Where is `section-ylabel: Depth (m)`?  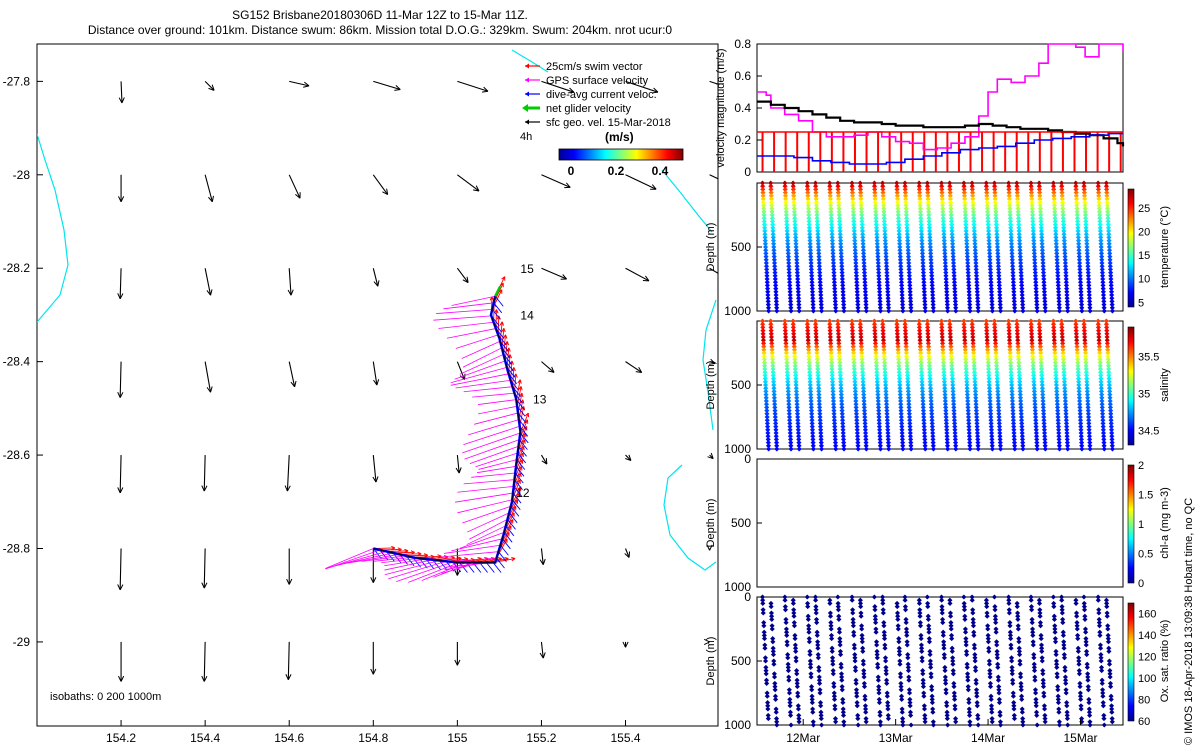
section-ylabel: Depth (m) is located at coordinates (711, 247).